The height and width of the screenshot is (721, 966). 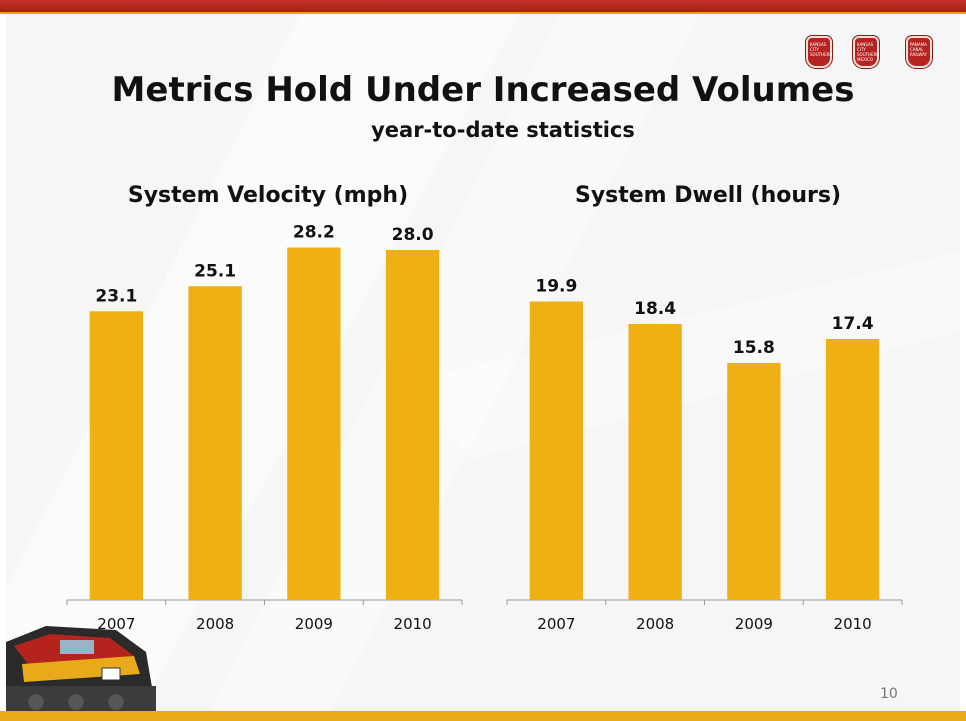 I want to click on dwell-bar-2008, so click(x=655, y=462).